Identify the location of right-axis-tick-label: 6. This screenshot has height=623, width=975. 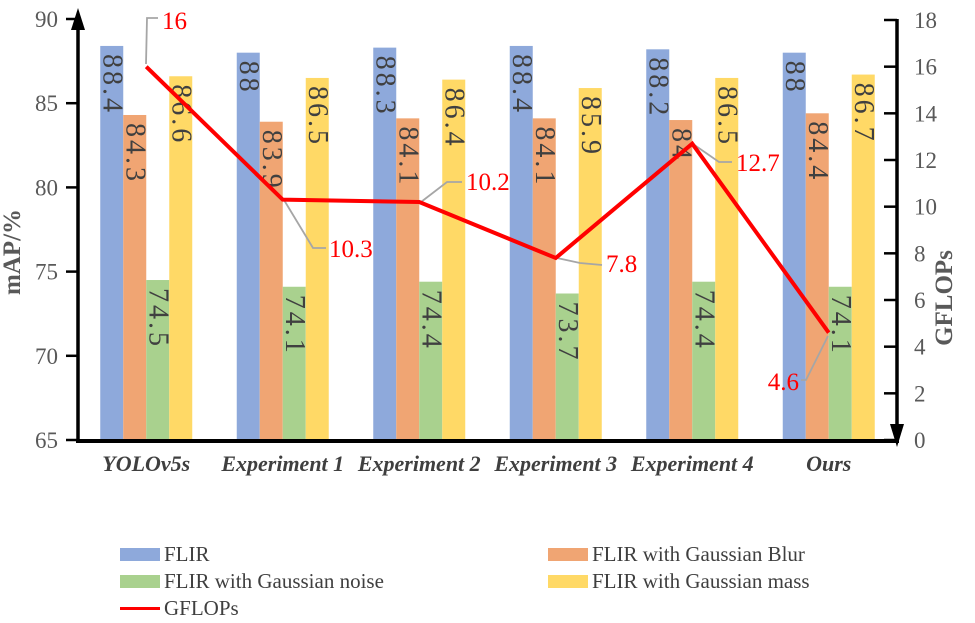
(920, 300).